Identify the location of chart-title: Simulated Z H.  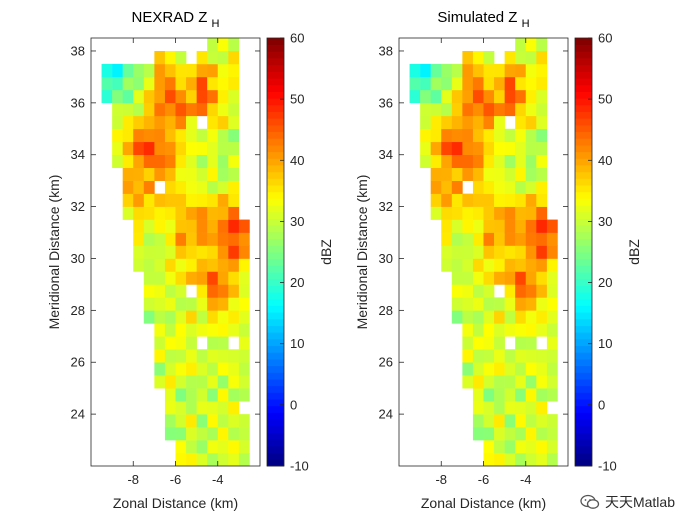
(483, 19).